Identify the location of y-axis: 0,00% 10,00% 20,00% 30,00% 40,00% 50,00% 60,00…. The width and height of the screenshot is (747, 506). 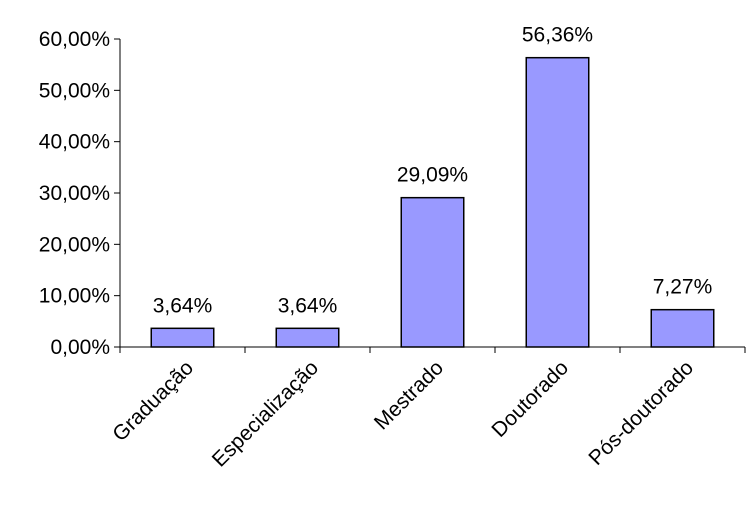
(80, 193).